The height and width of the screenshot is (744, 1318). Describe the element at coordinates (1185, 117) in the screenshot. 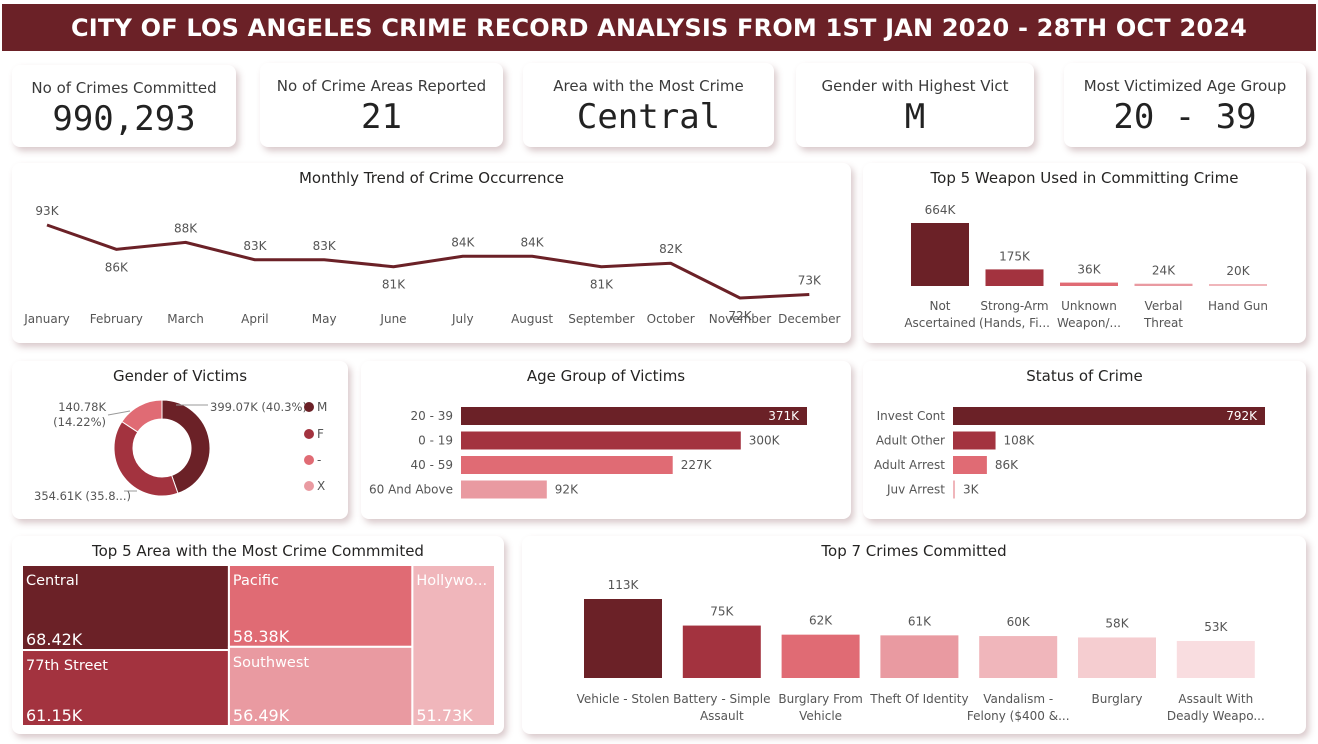

I see `kpi-value: 20 - 39` at that location.